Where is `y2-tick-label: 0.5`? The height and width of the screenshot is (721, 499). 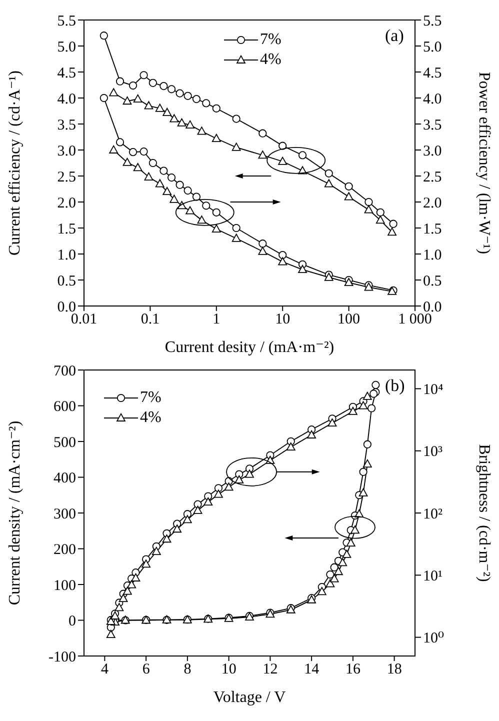 y2-tick-label: 0.5 is located at coordinates (432, 281).